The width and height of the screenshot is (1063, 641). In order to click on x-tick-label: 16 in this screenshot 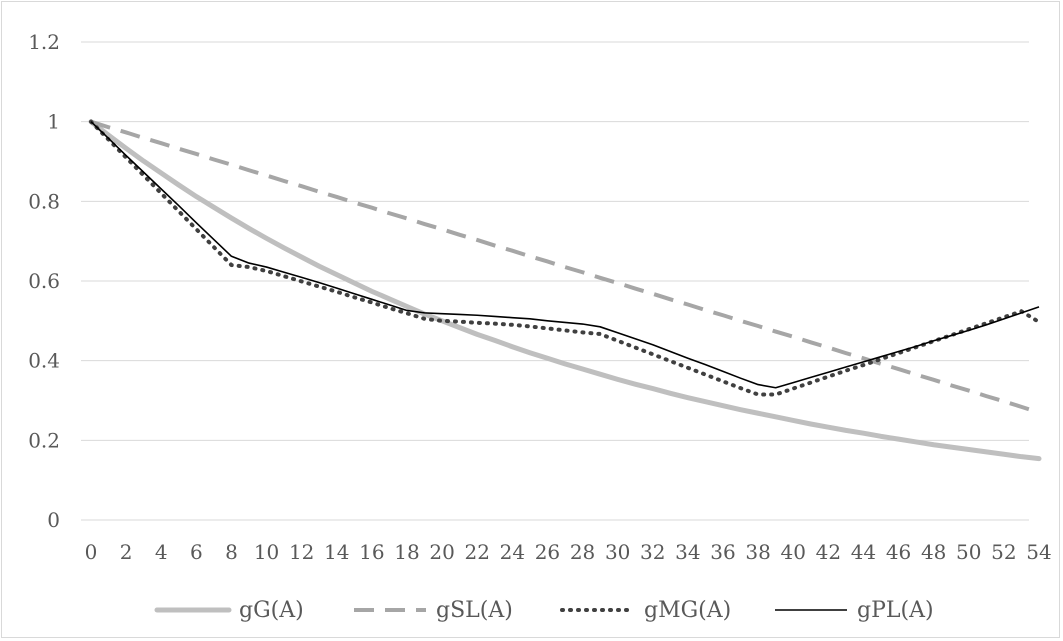, I will do `click(371, 552)`.